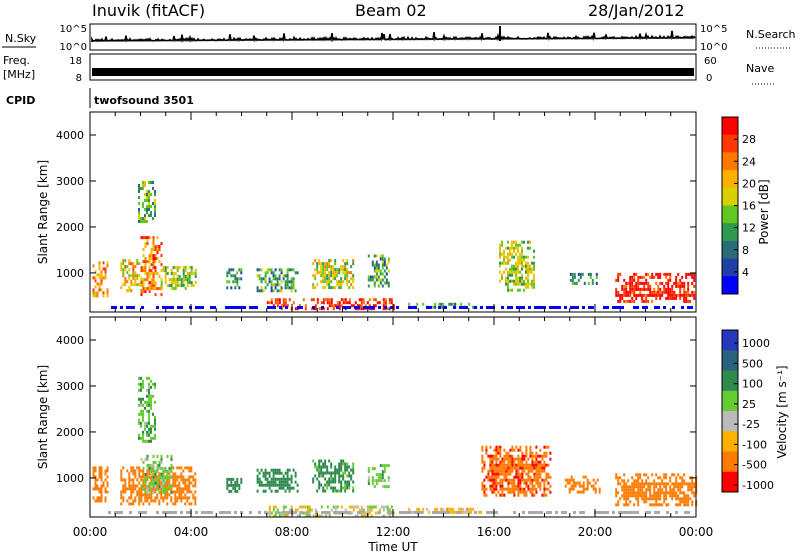 This screenshot has height=554, width=800. Describe the element at coordinates (760, 68) in the screenshot. I see `nave-label: Nave` at that location.